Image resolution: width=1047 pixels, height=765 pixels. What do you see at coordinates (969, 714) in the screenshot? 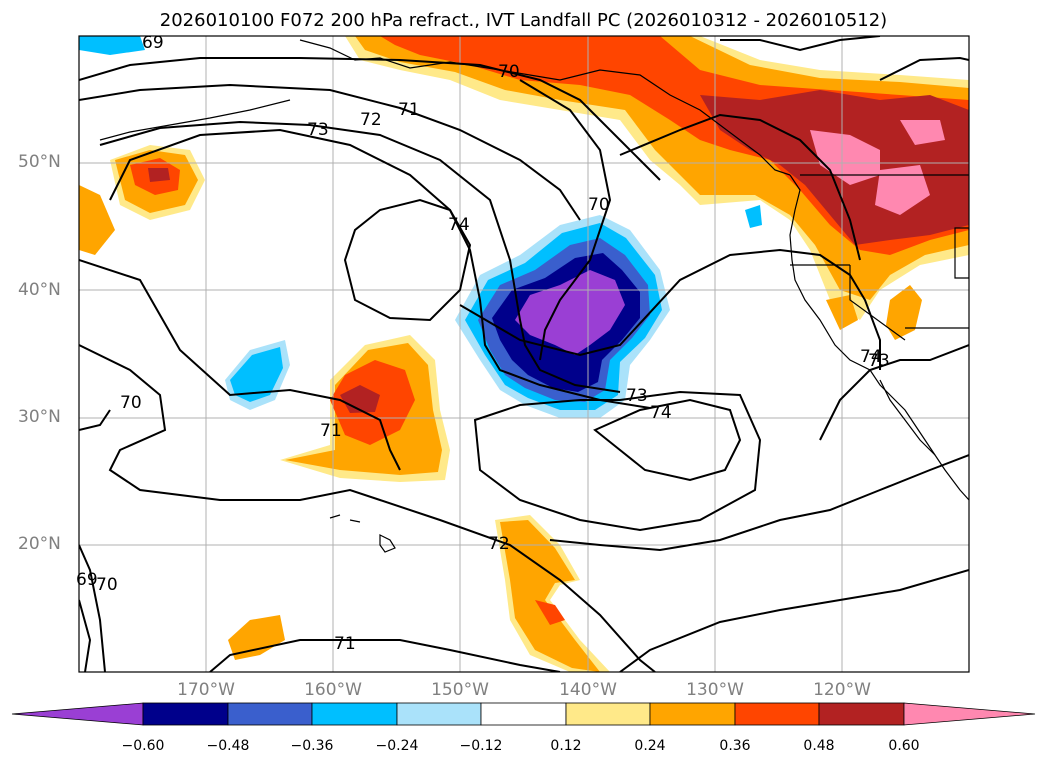
I see `colorbar-extend-high` at bounding box center [969, 714].